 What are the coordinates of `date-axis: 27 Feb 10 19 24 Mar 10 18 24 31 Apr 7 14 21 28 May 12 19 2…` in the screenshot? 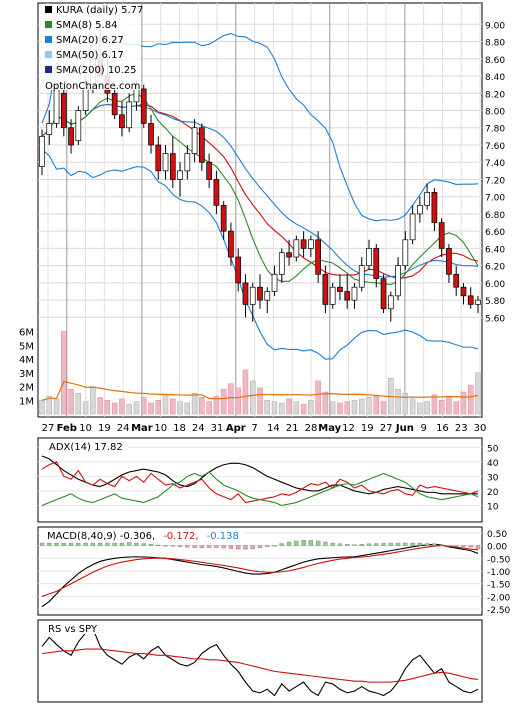 It's located at (264, 428).